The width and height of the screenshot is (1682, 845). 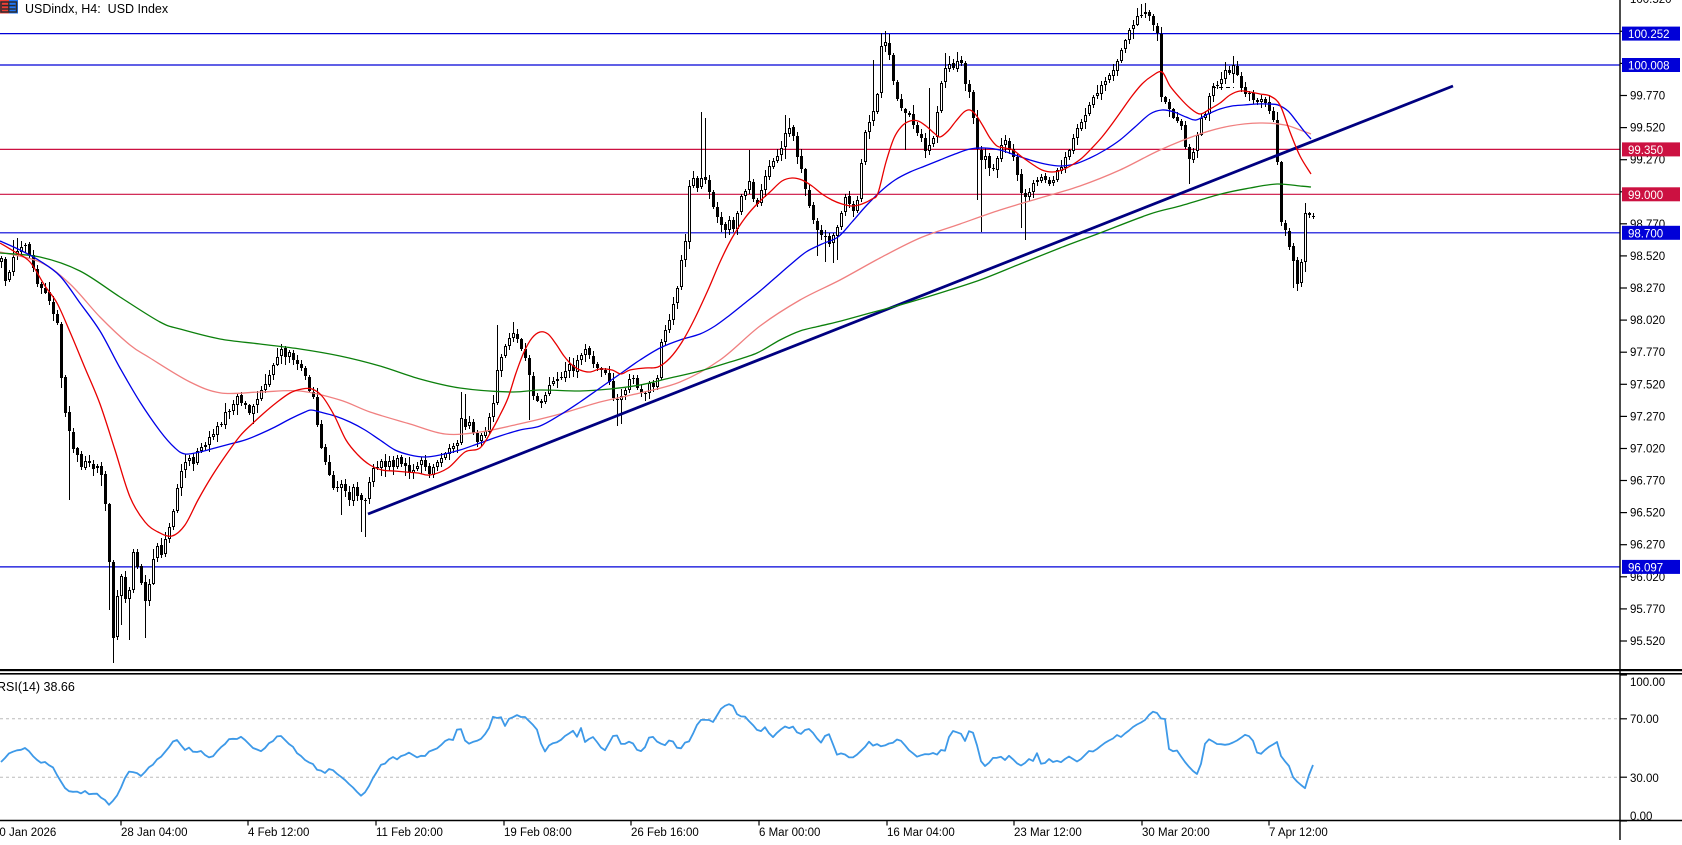 I want to click on svg-text: 96.520, so click(x=1647, y=514).